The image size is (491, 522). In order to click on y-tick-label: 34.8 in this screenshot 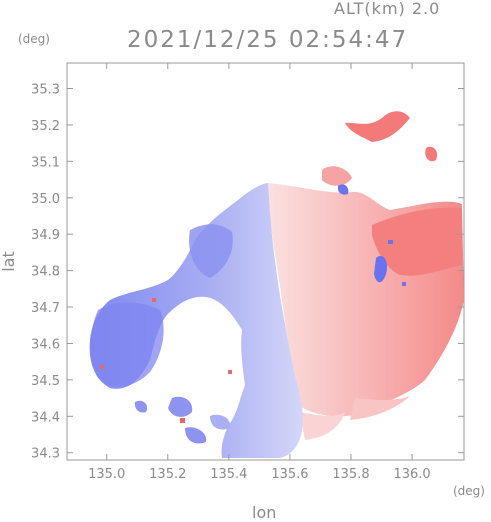, I will do `click(45, 272)`.